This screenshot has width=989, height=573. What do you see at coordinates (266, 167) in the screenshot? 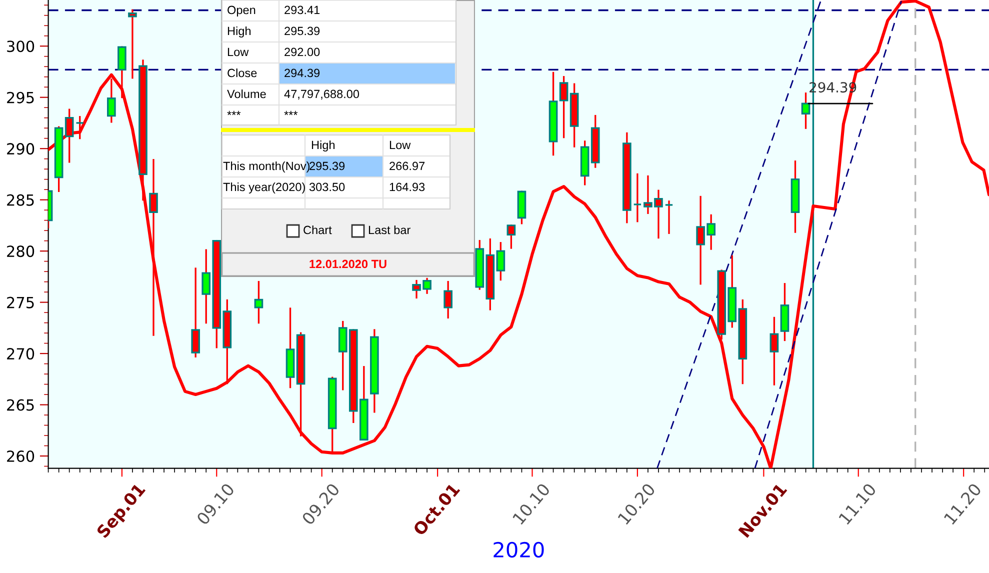
I see `annotation: This month(Nov)` at bounding box center [266, 167].